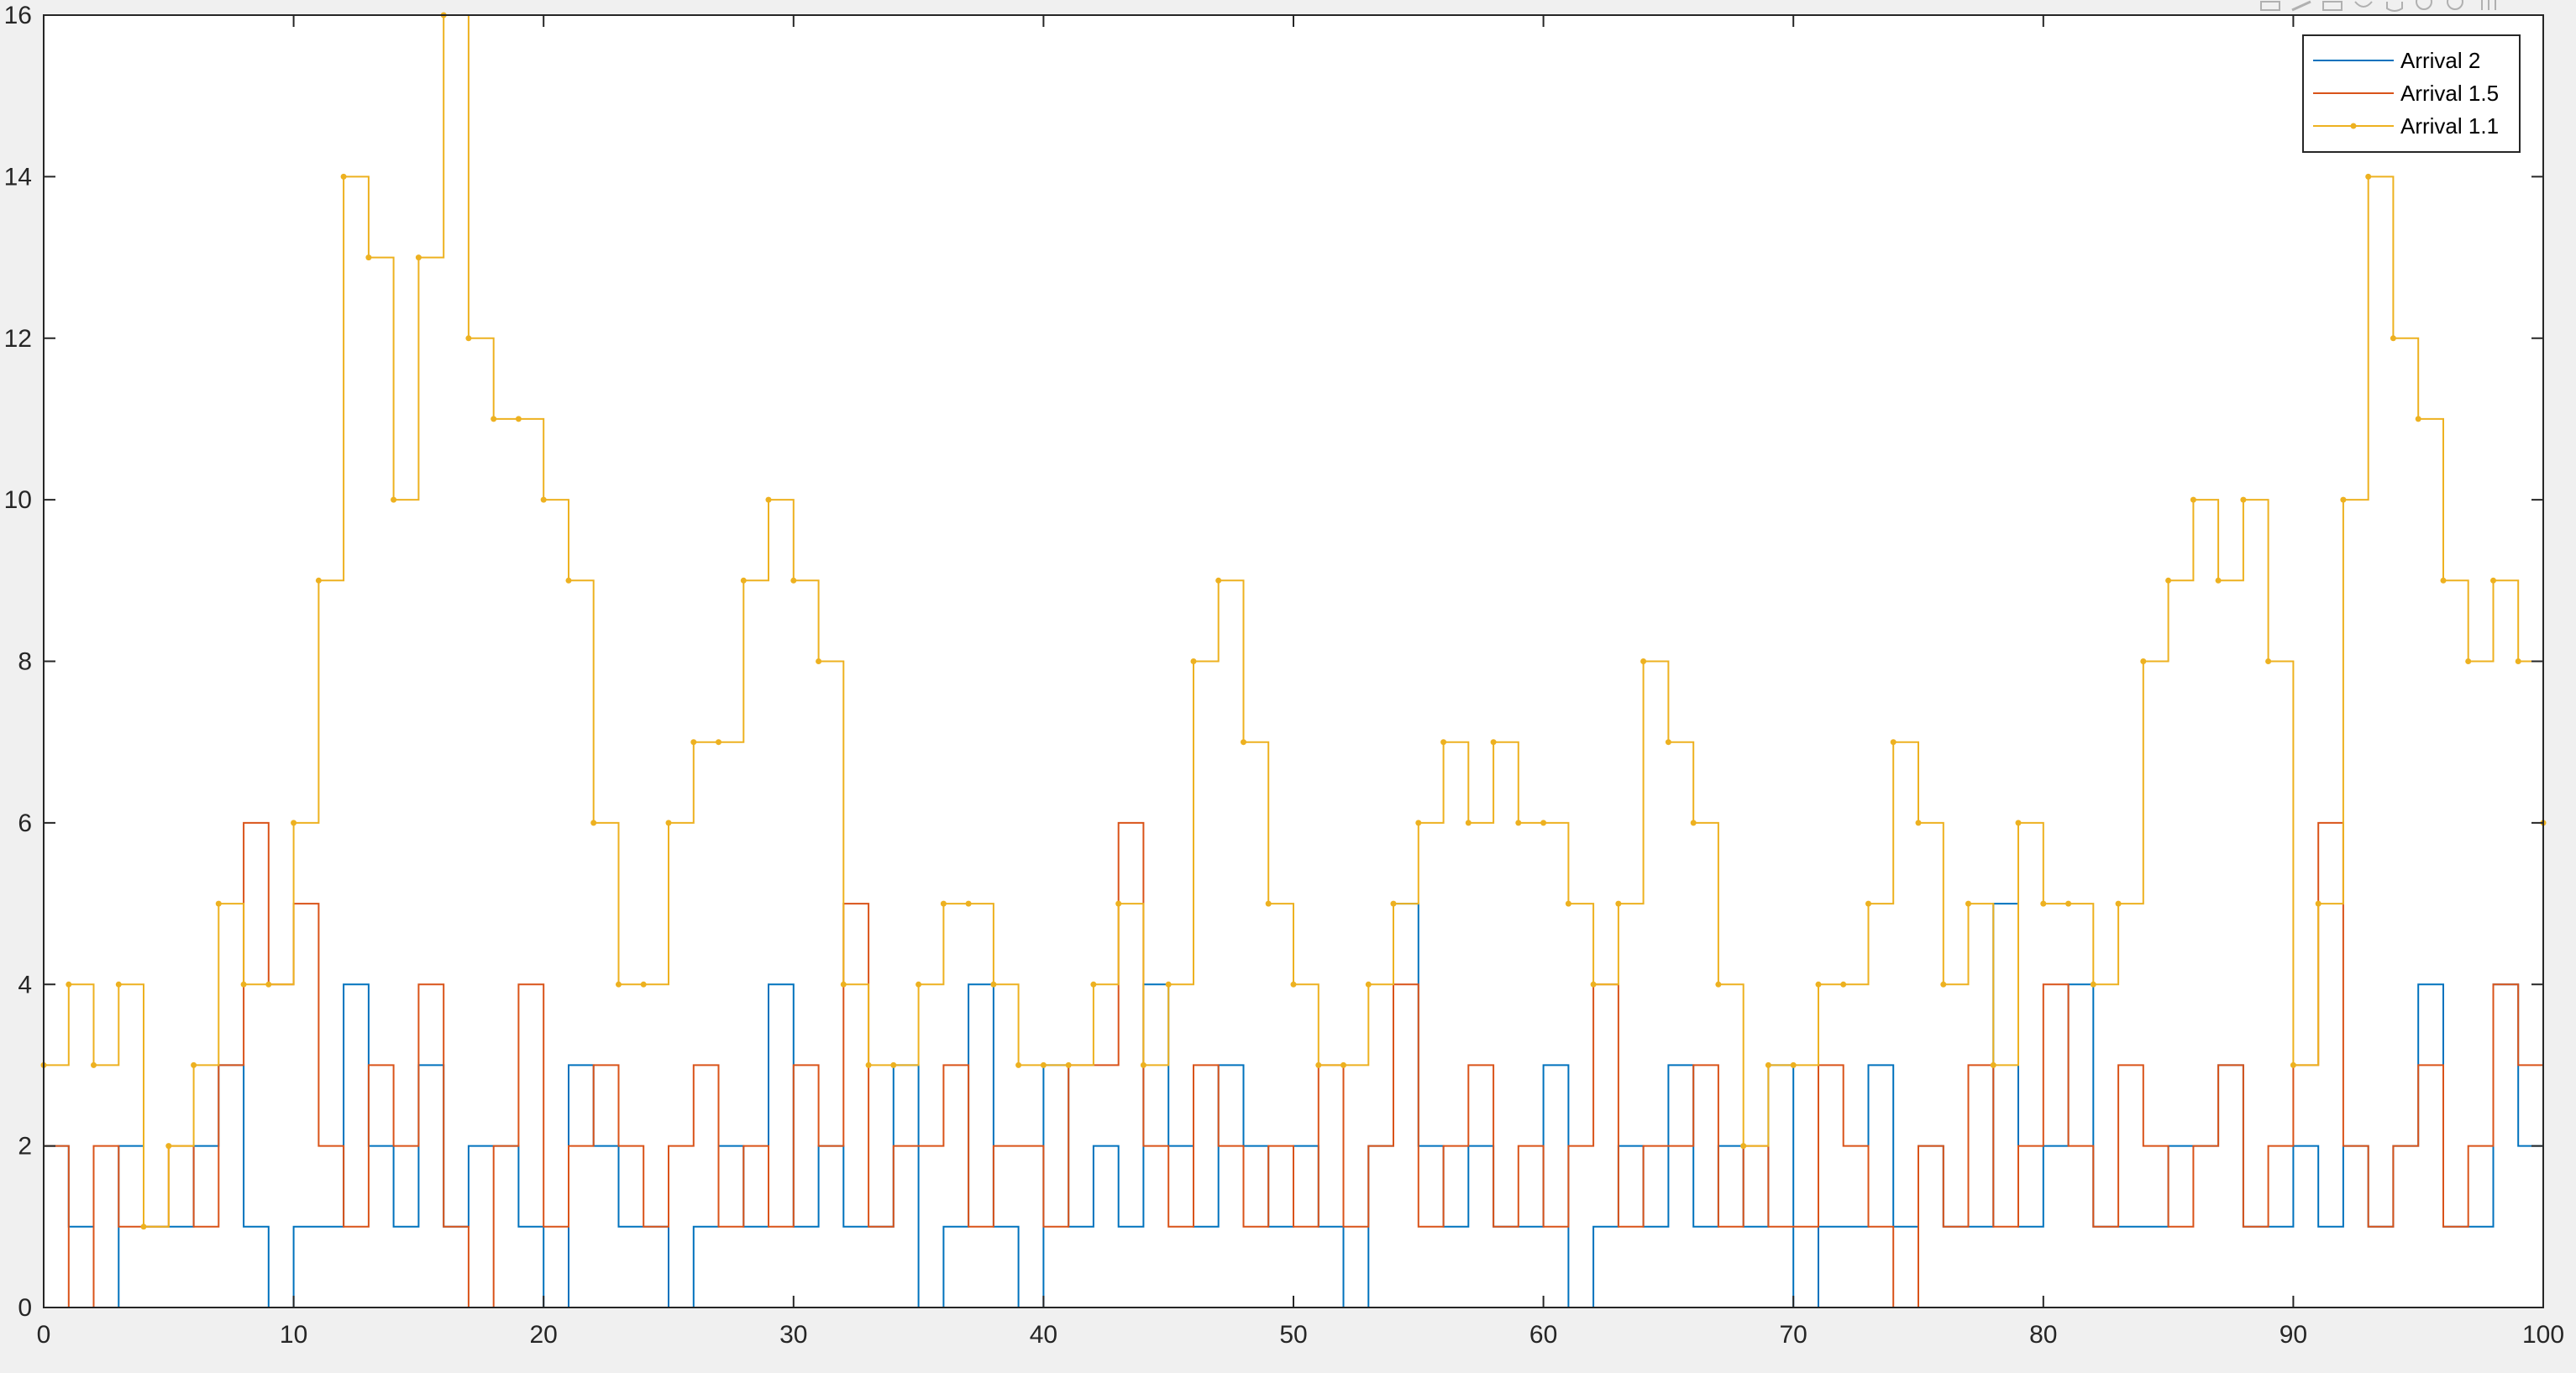  I want to click on legend-label: Arrival 1.1, so click(2449, 126).